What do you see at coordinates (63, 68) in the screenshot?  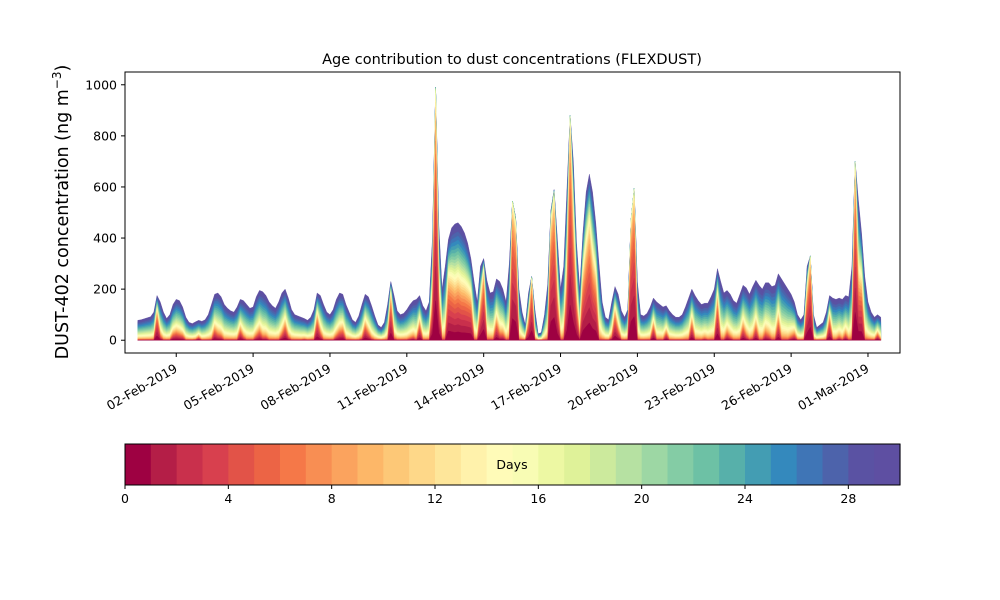 I see `y-axis-label-close: )` at bounding box center [63, 68].